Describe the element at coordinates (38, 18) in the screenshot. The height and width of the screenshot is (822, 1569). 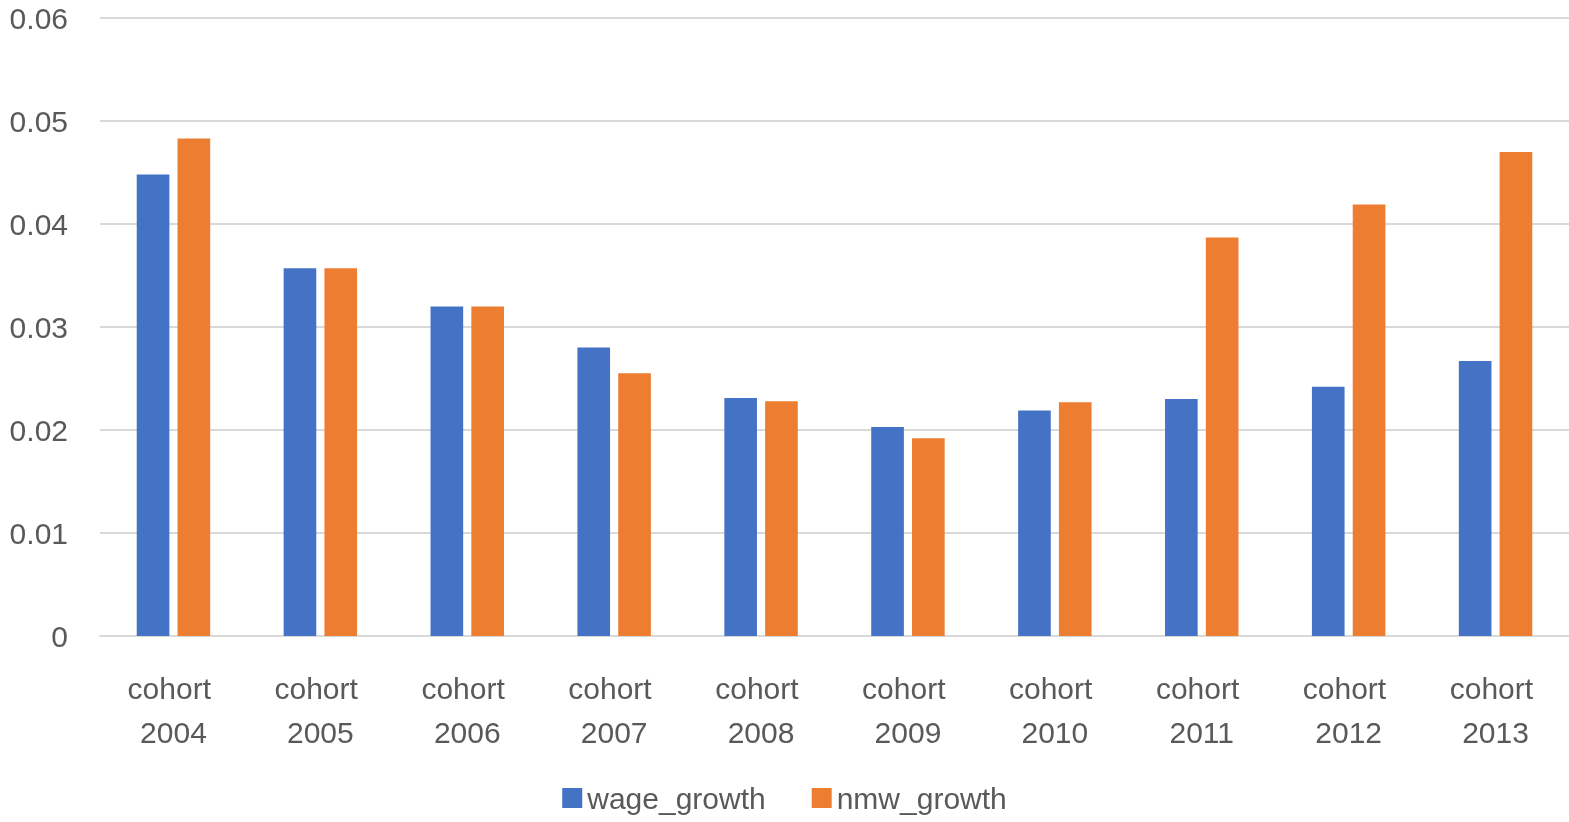
I see `y-tick-label: 0.06` at that location.